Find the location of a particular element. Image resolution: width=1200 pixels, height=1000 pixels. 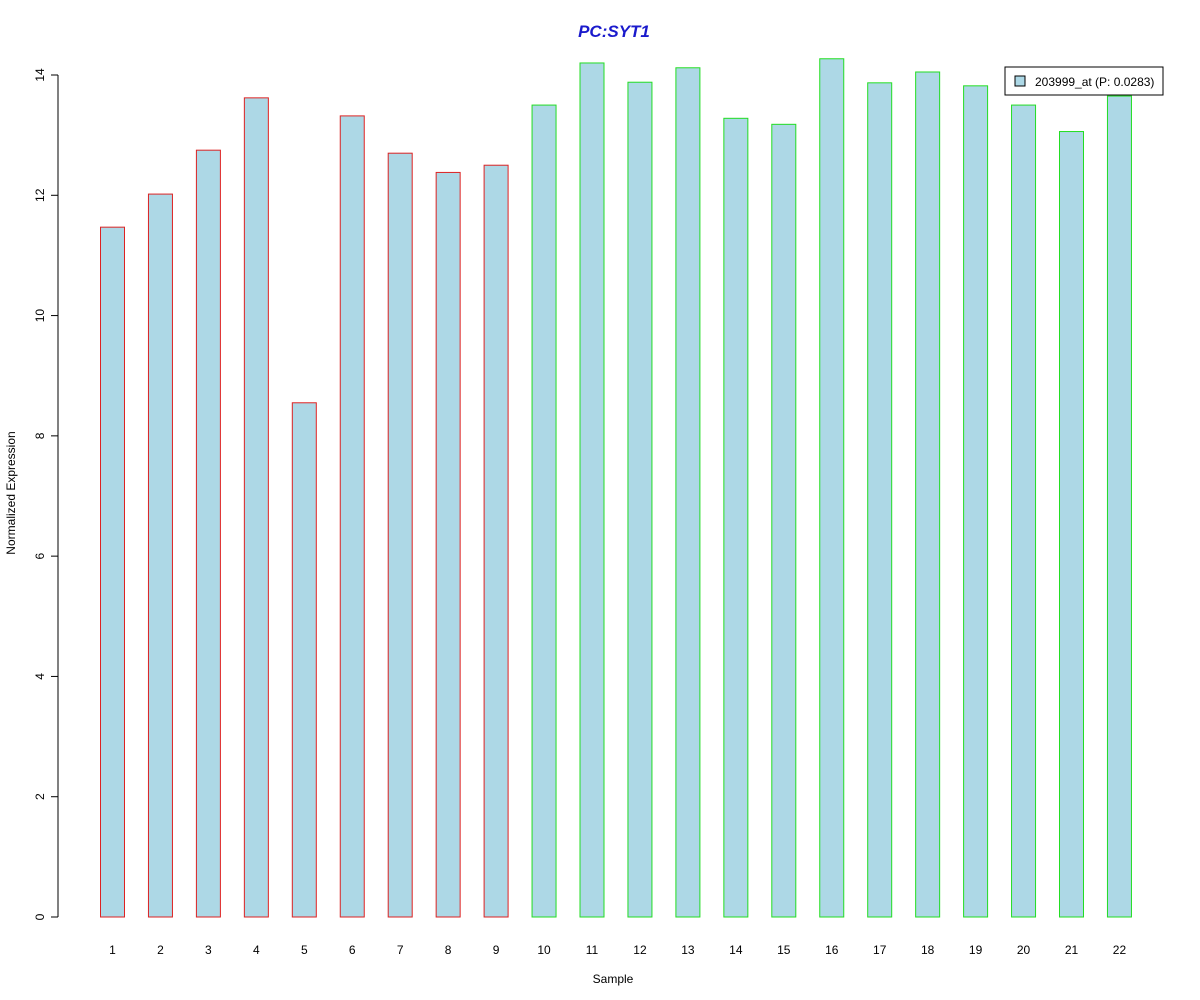

x-axis-tick-label: 3 is located at coordinates (208, 950).